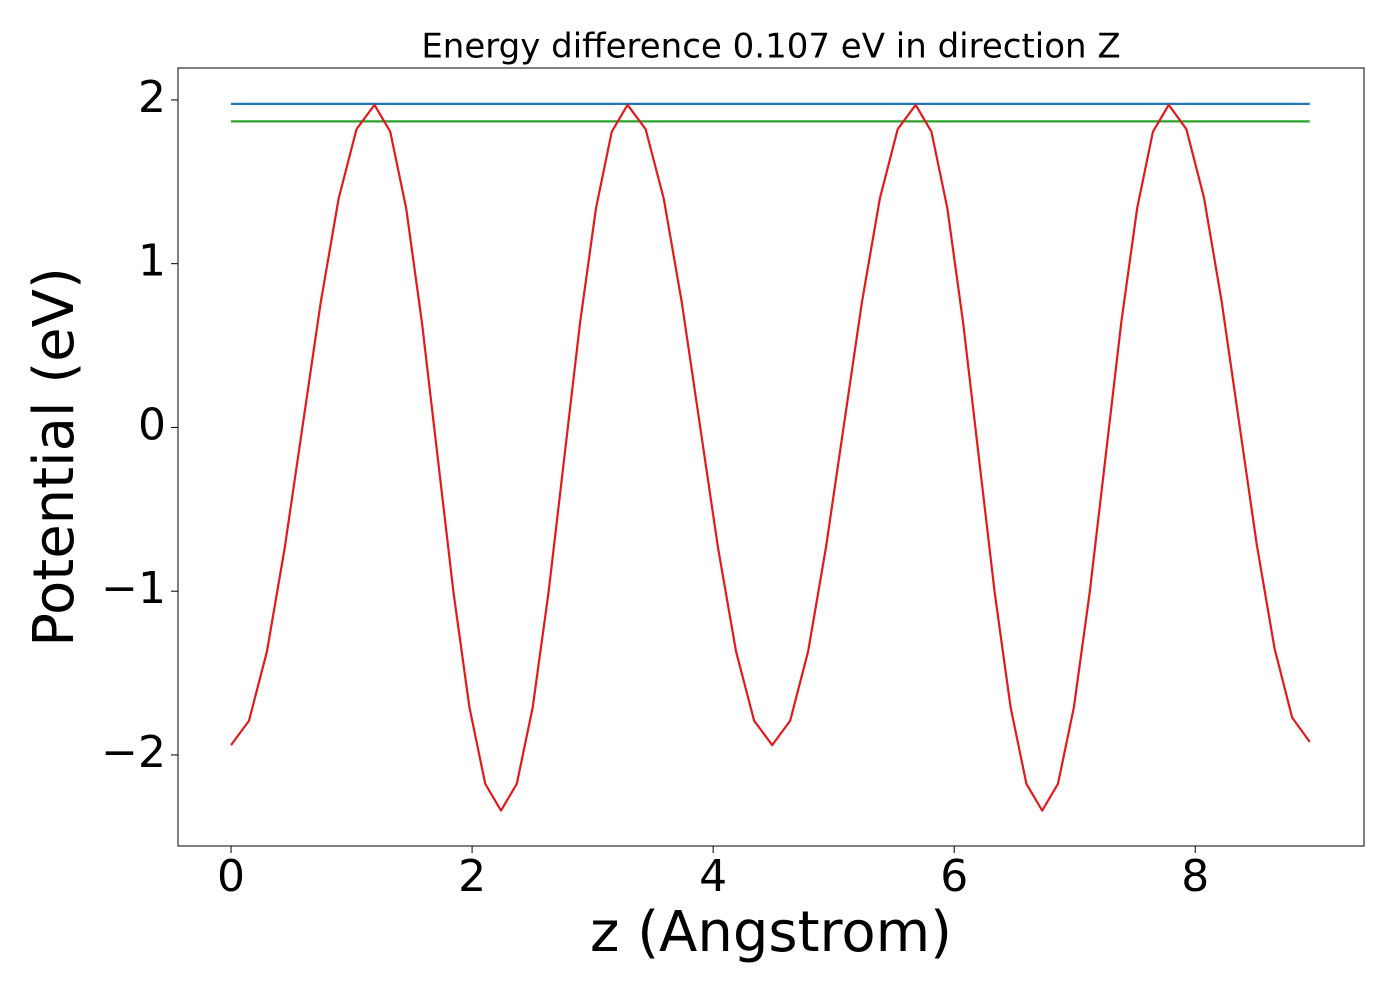 This screenshot has width=1400, height=1000. Describe the element at coordinates (152, 261) in the screenshot. I see `y-tick-label: 1` at that location.